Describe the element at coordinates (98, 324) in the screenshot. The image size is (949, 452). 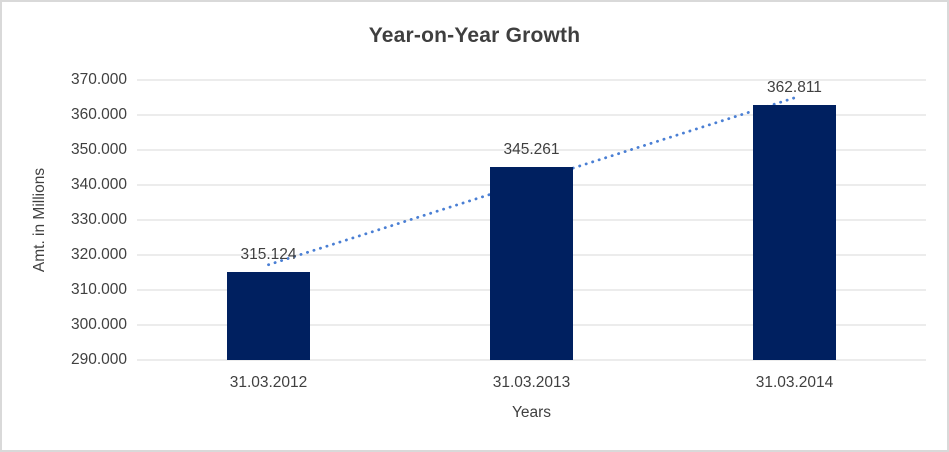
I see `y-tick-label: 300.000` at that location.